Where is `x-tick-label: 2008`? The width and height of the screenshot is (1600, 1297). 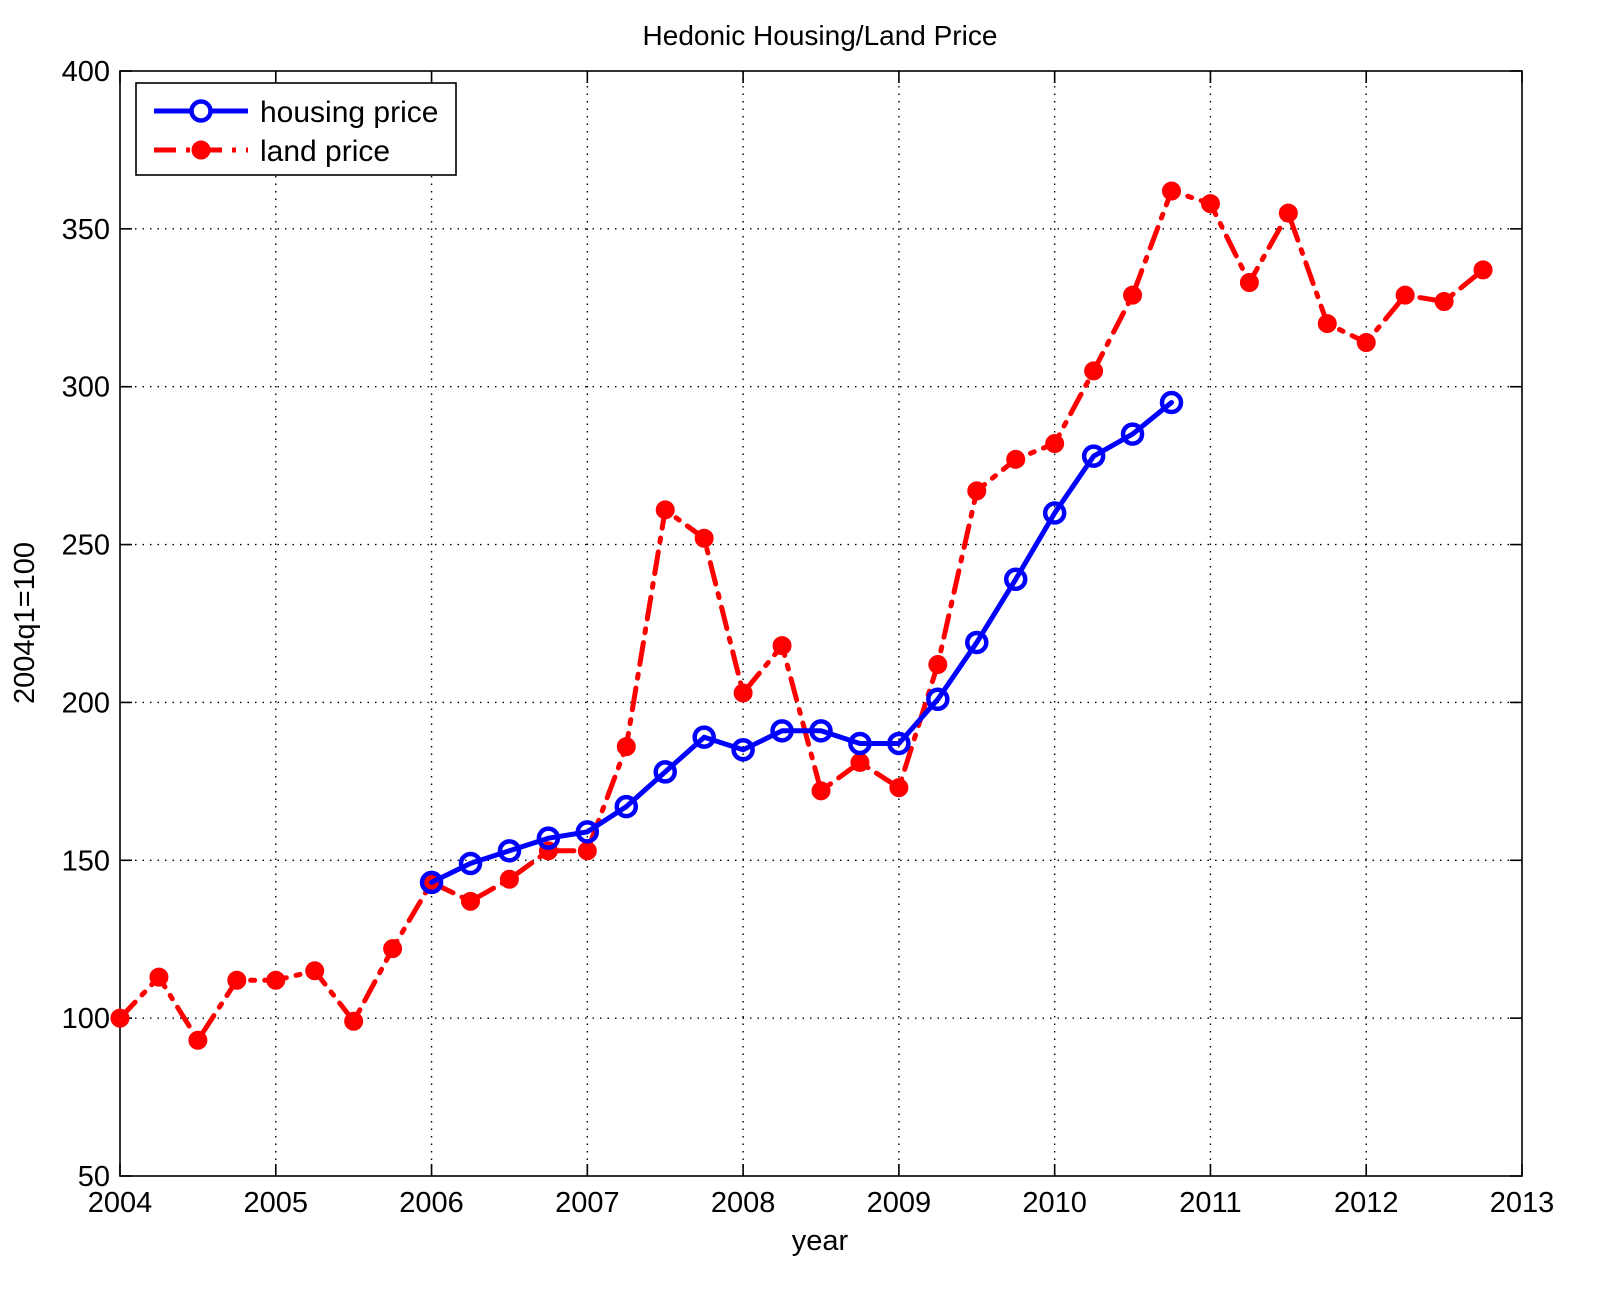
x-tick-label: 2008 is located at coordinates (743, 1203).